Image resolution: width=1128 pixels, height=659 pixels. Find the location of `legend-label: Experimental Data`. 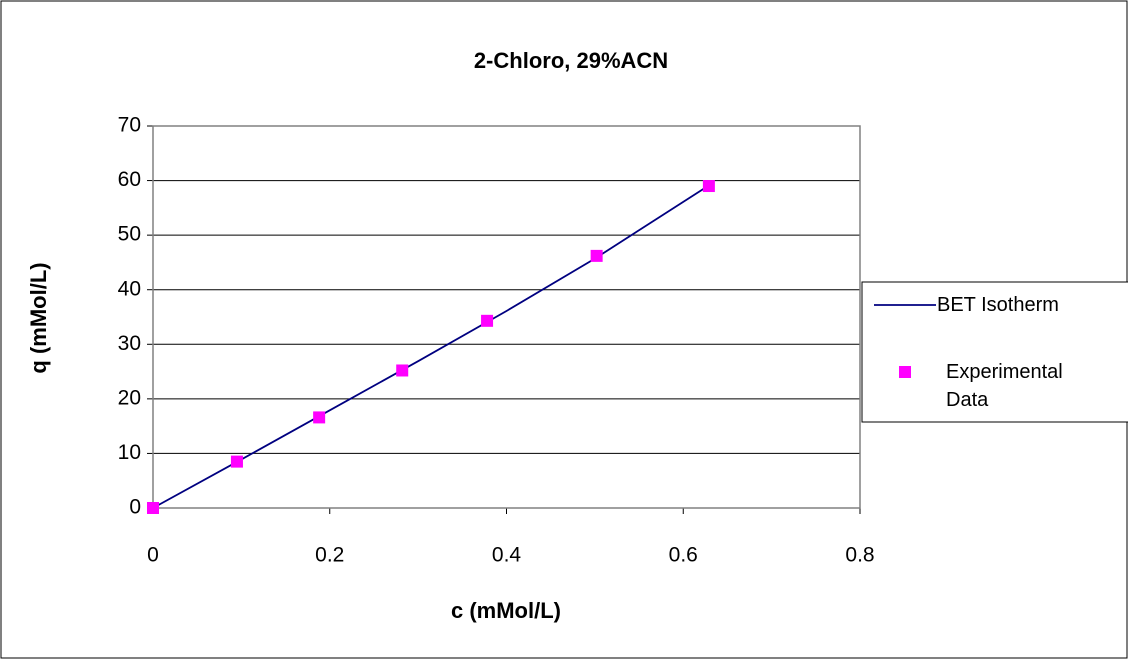

legend-label: Experimental Data is located at coordinates (1004, 386).